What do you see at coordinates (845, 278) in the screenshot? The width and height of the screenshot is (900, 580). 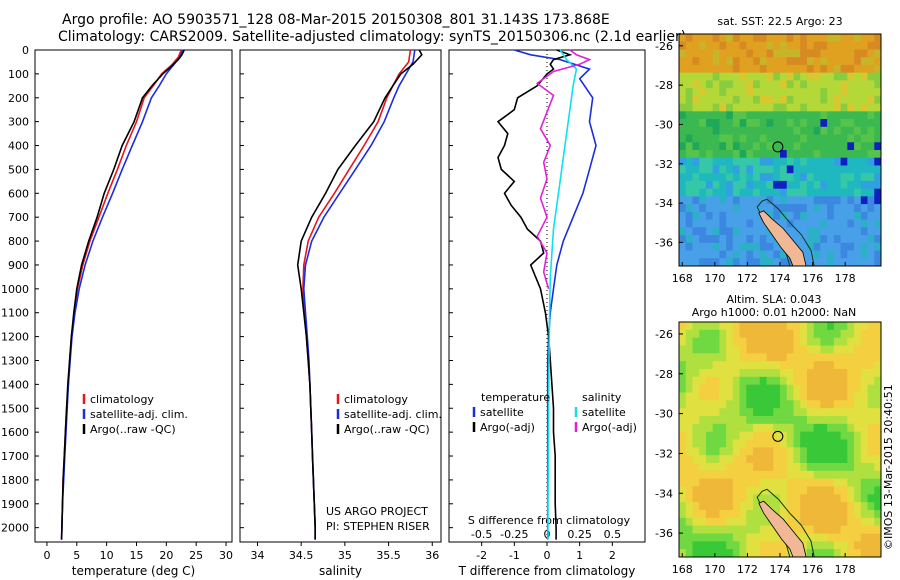 I see `x-tick-label: 178` at bounding box center [845, 278].